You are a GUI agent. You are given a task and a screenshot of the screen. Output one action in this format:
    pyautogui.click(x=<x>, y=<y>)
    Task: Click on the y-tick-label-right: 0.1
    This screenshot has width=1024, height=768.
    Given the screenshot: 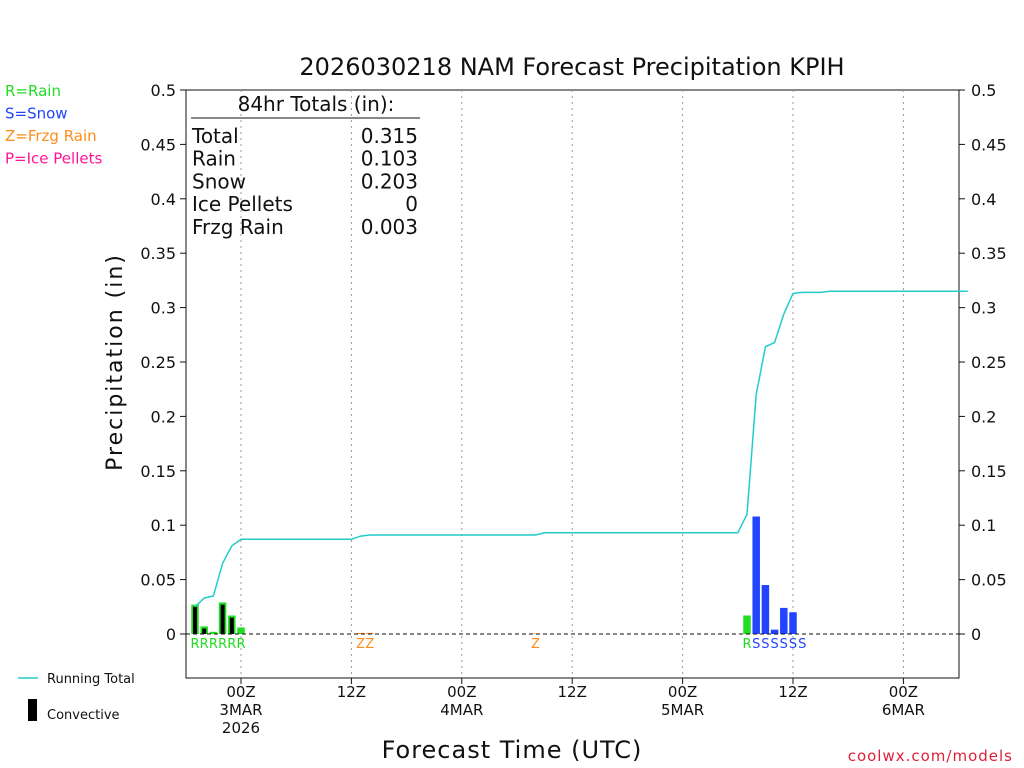 What is the action you would take?
    pyautogui.click(x=983, y=525)
    